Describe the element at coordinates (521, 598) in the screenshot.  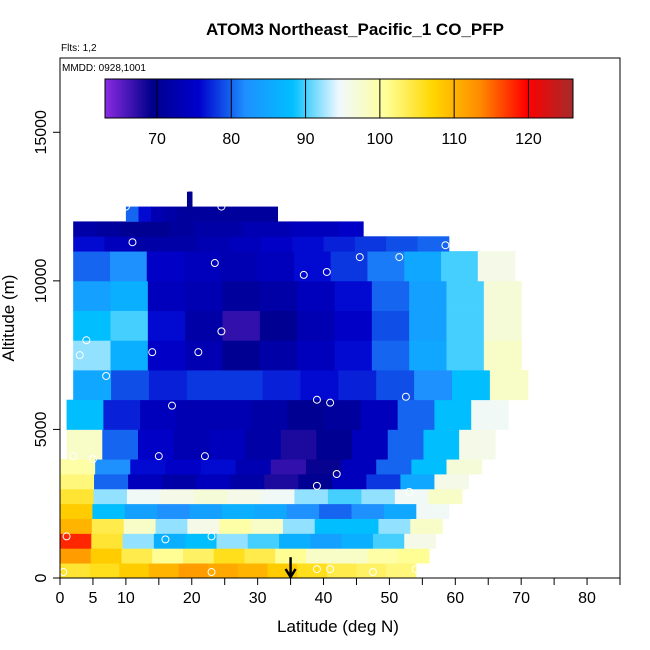
I see `x-tick-label: 70` at that location.